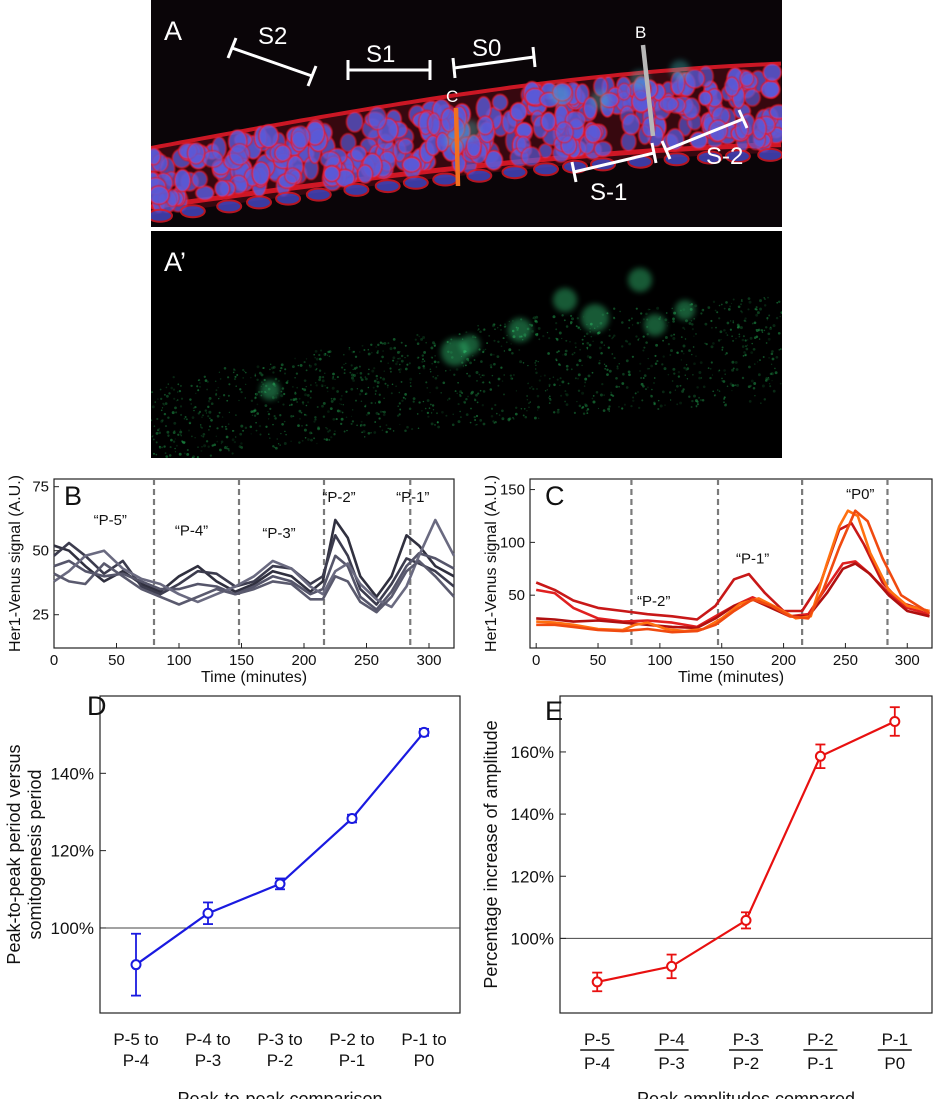  I want to click on bracket-s0-end-left, so click(454, 68).